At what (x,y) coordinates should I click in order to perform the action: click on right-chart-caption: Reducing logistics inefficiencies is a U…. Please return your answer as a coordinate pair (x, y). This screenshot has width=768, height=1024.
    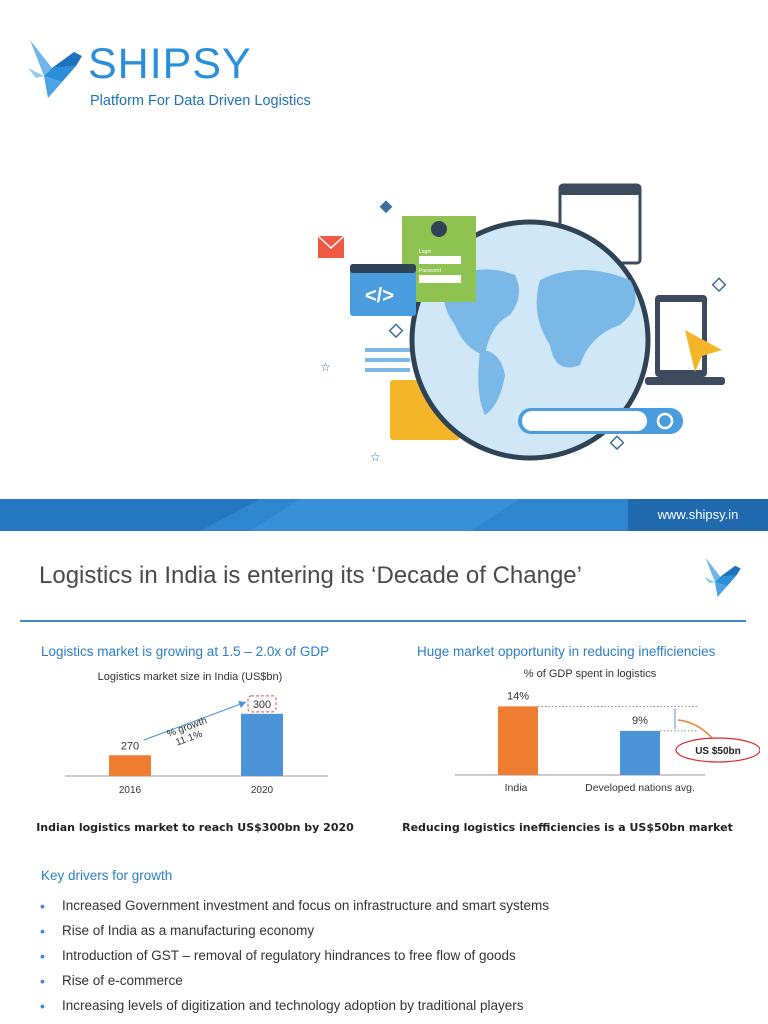
    Looking at the image, I should click on (567, 827).